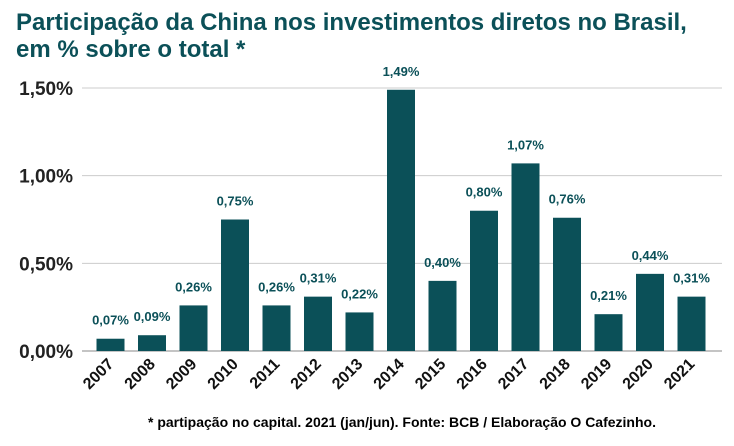 The width and height of the screenshot is (734, 446). I want to click on x-tick-label: 2012, so click(306, 374).